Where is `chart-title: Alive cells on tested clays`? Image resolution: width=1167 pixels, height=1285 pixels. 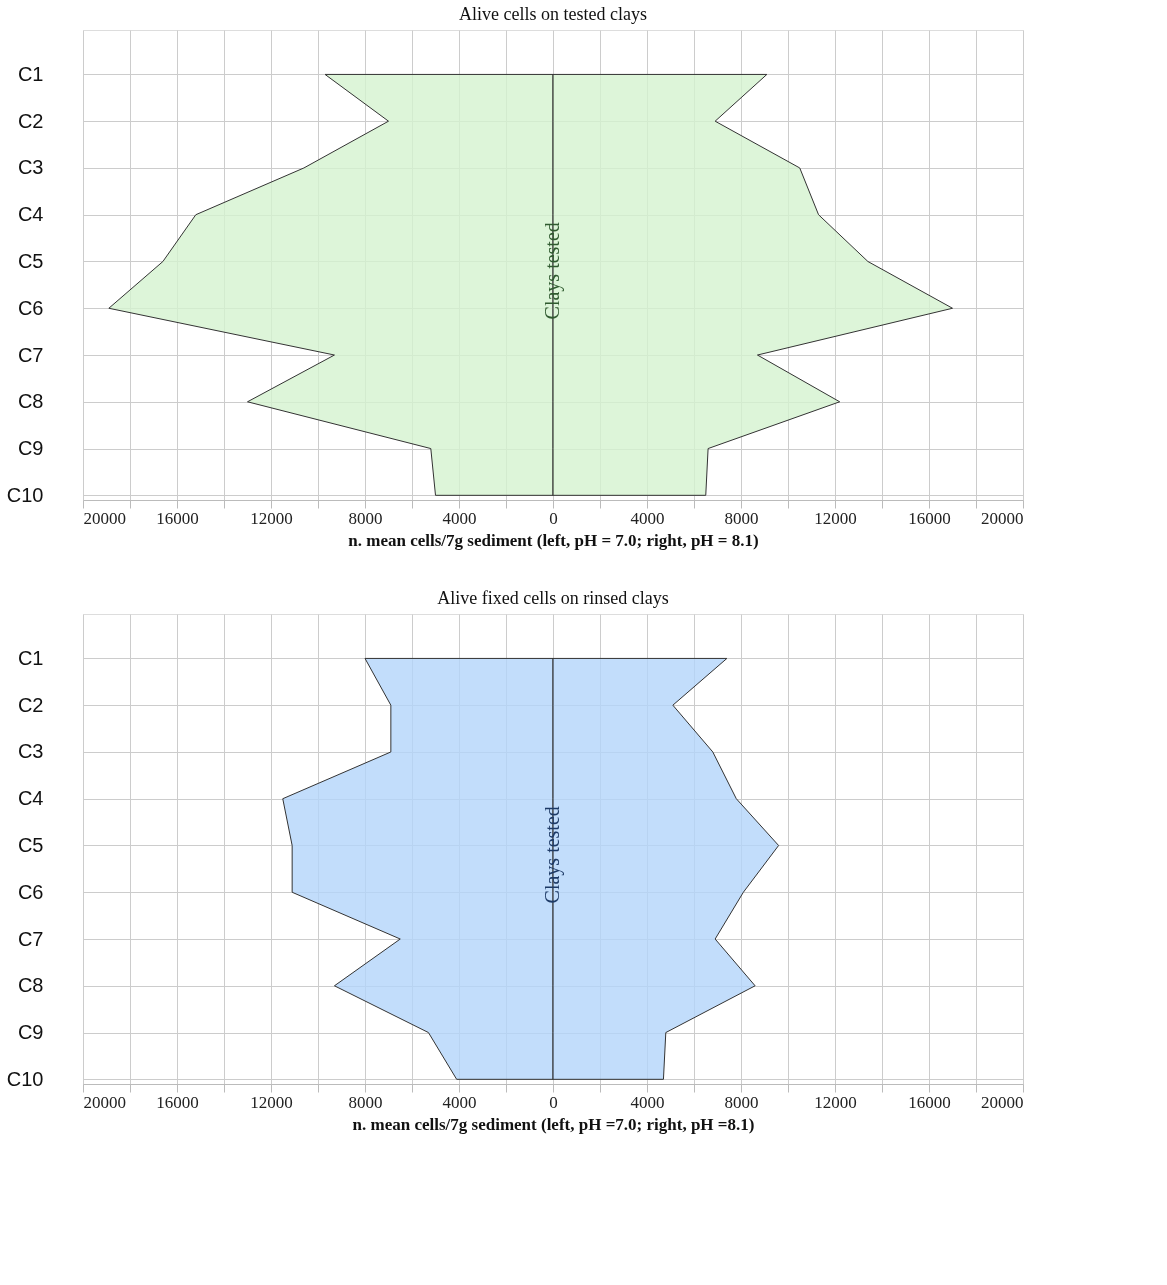
chart-title: Alive cells on tested clays is located at coordinates (553, 14).